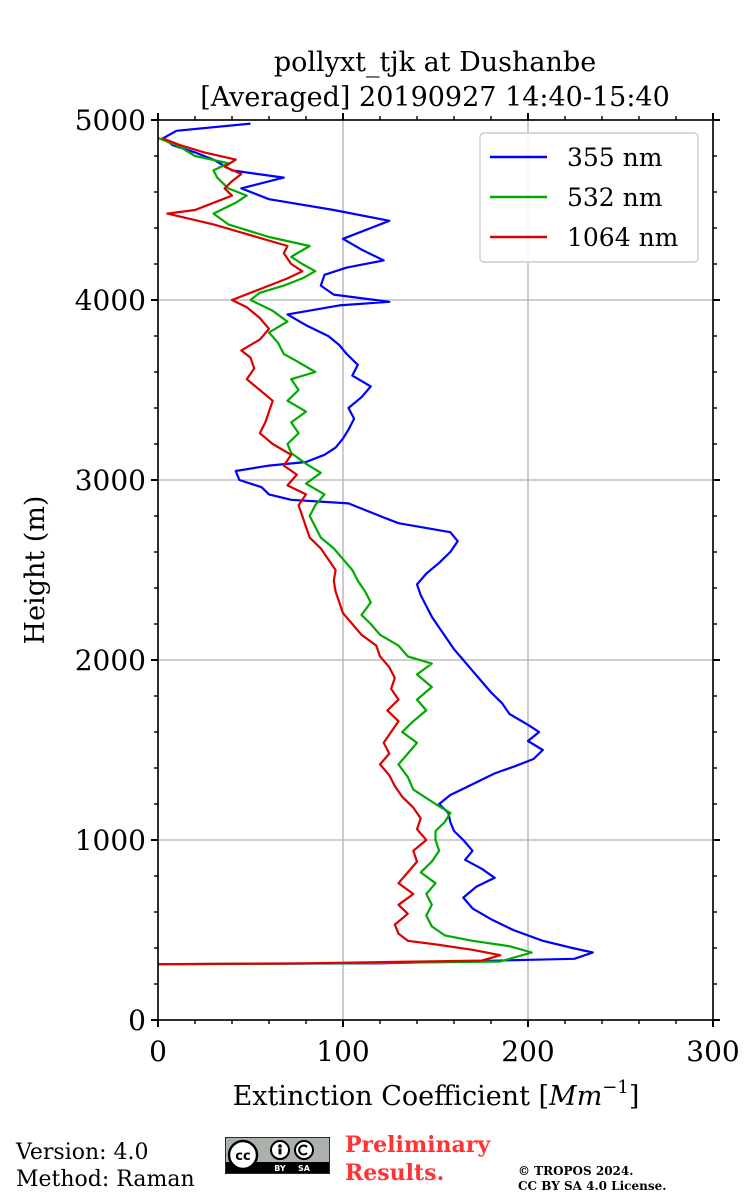 This screenshot has height=1200, width=750. What do you see at coordinates (110, 660) in the screenshot?
I see `y-tick-label: 2000` at bounding box center [110, 660].